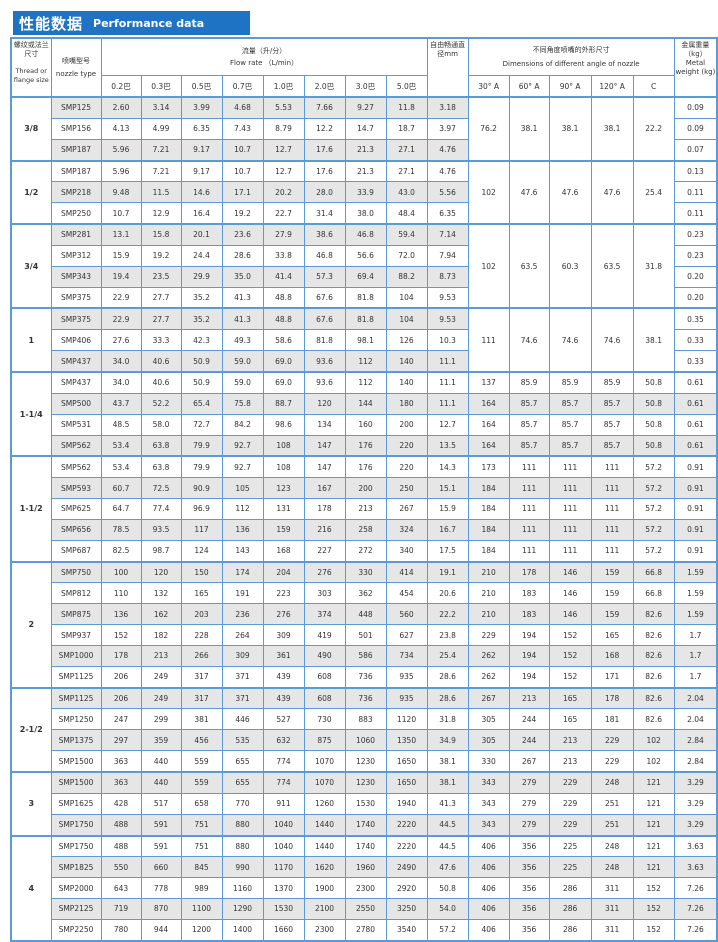 This screenshot has width=718, height=942. Describe the element at coordinates (242, 107) in the screenshot. I see `flow-cell: 4.68` at that location.